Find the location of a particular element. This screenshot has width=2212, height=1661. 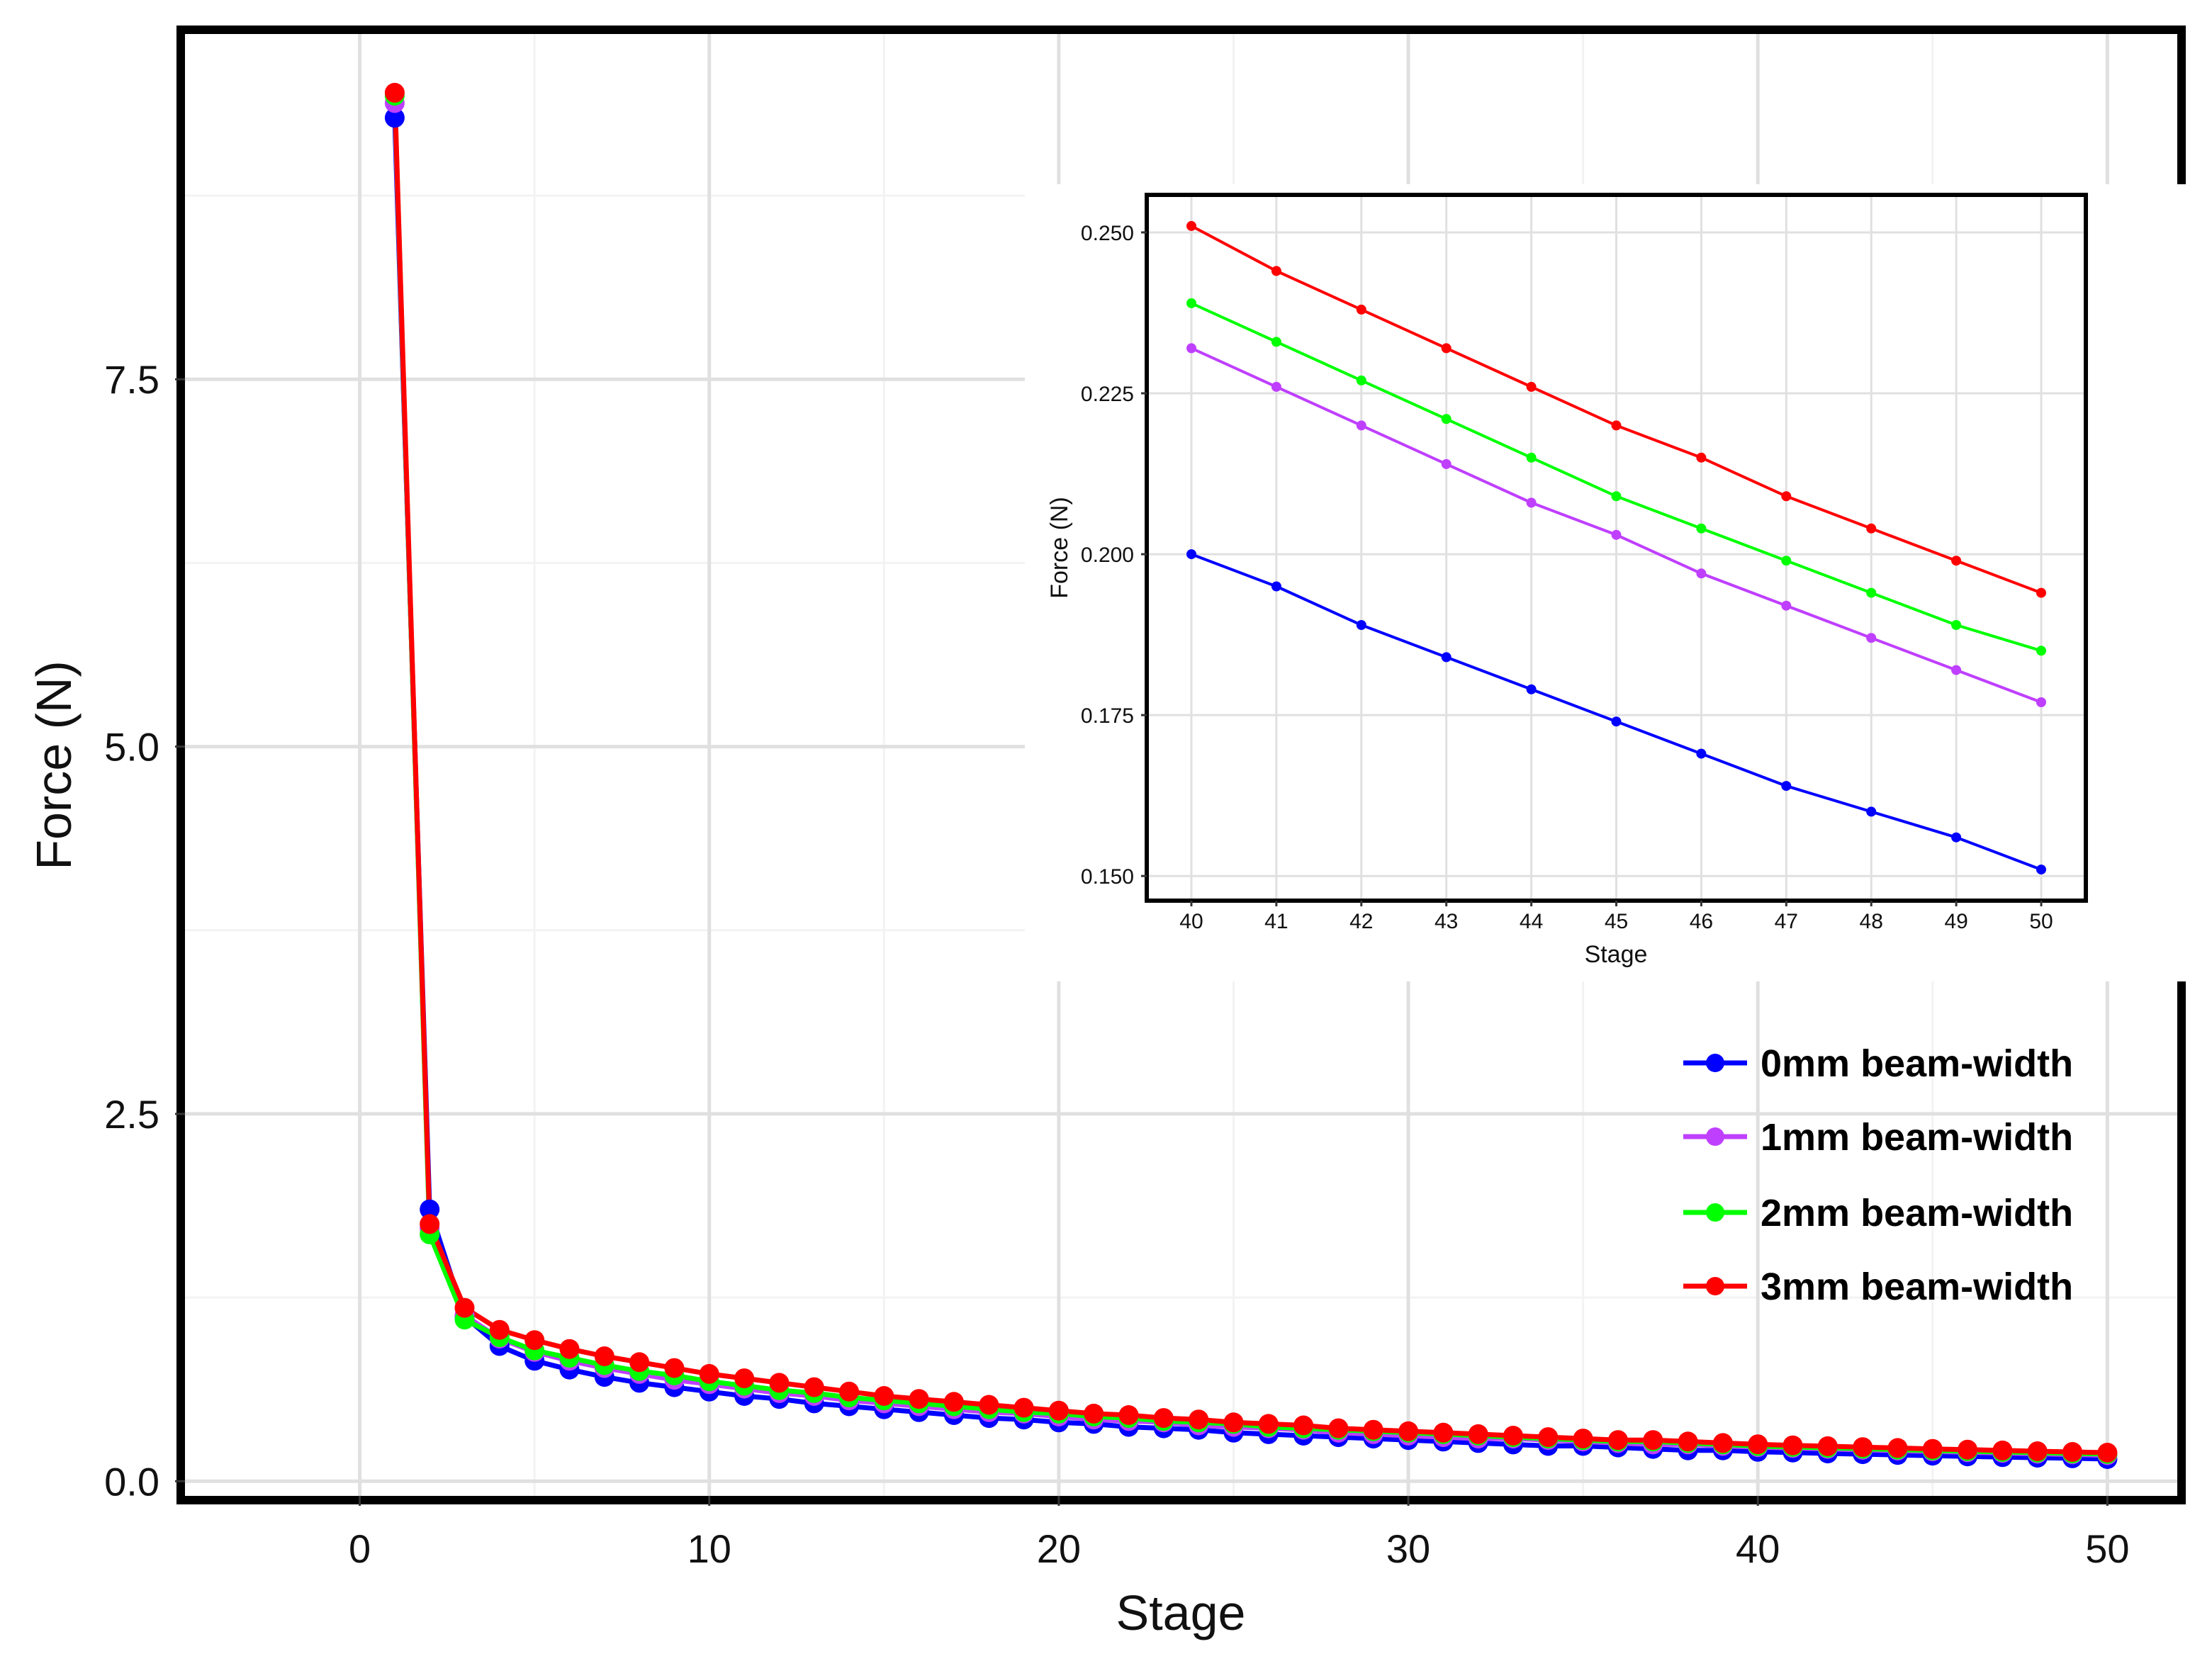

x-tick-label: 46 is located at coordinates (1701, 922).